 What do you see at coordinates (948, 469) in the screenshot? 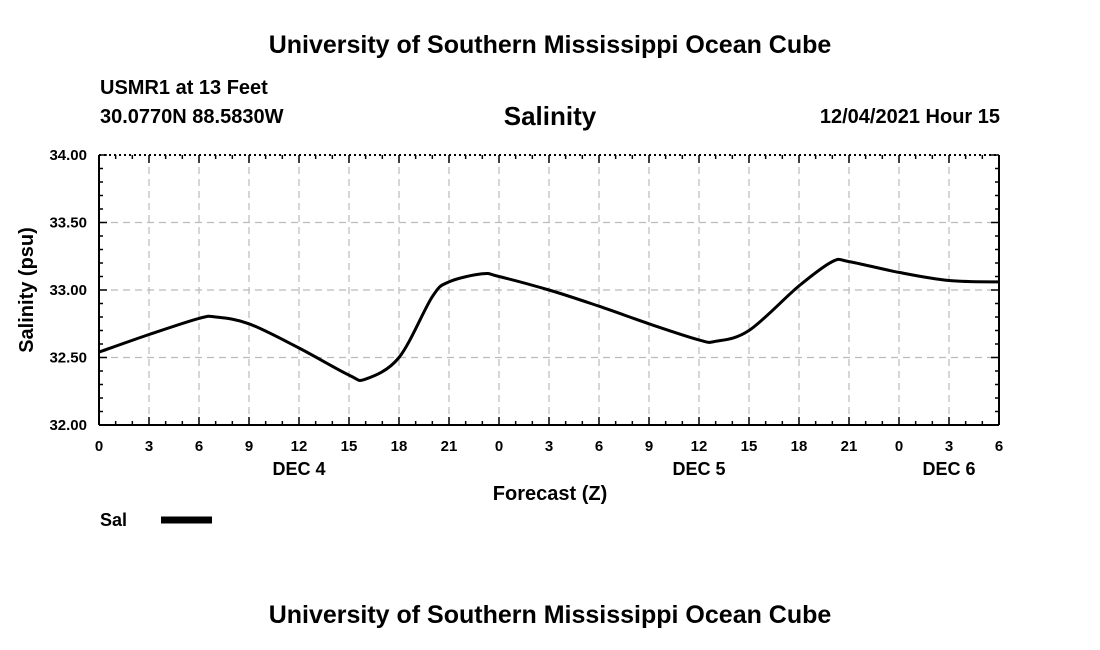
I see `date-label: DEC 6` at bounding box center [948, 469].